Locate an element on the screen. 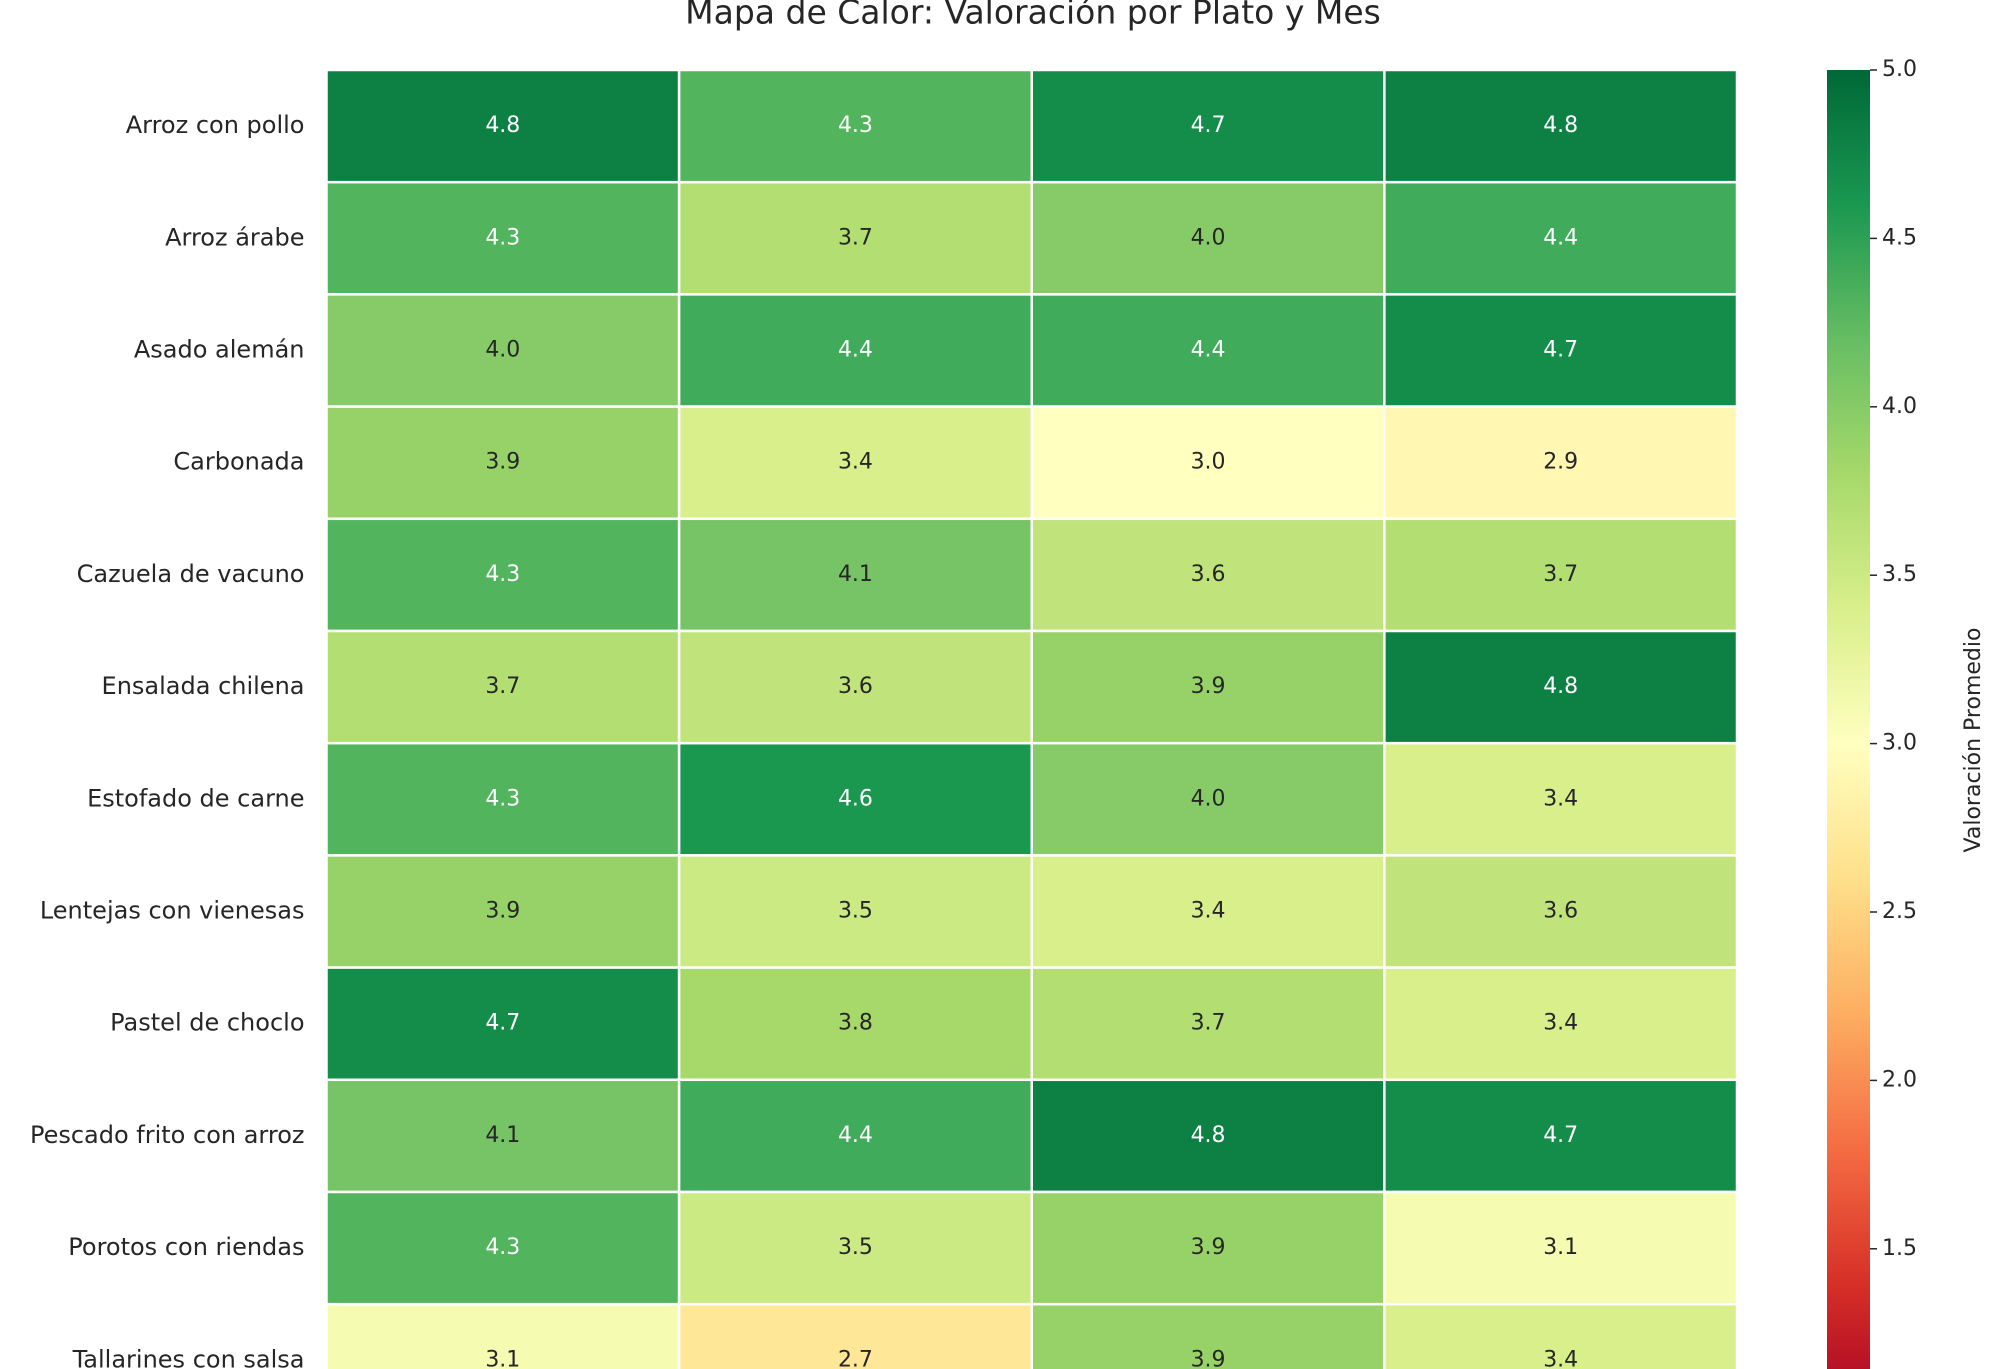 The width and height of the screenshot is (2000, 1369). colorbar-tick-label: 2.5 is located at coordinates (1899, 911).